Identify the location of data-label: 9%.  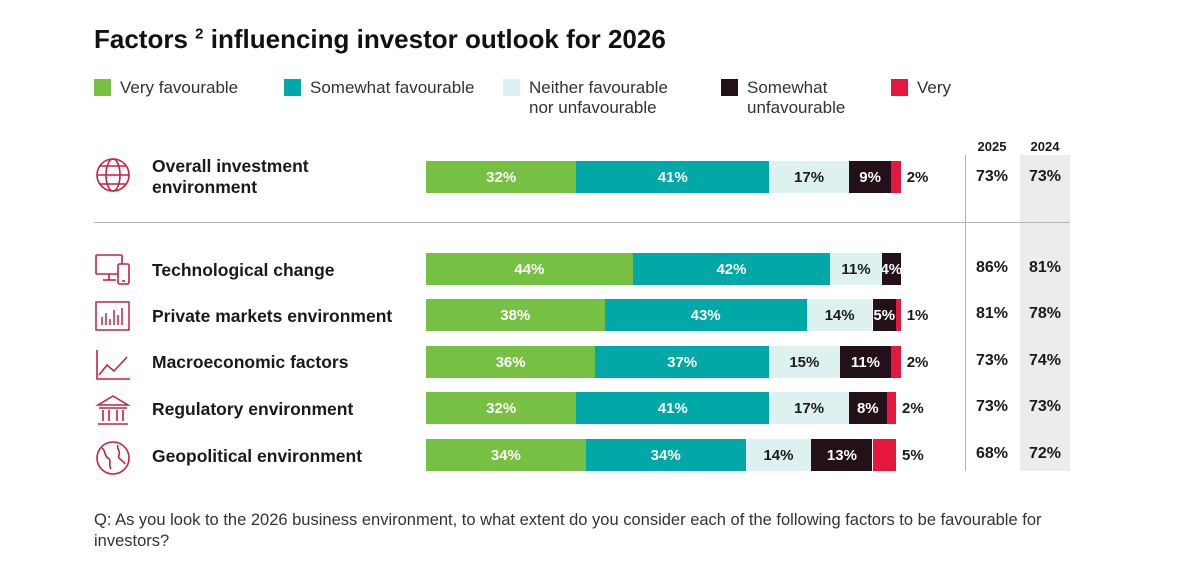
(870, 177).